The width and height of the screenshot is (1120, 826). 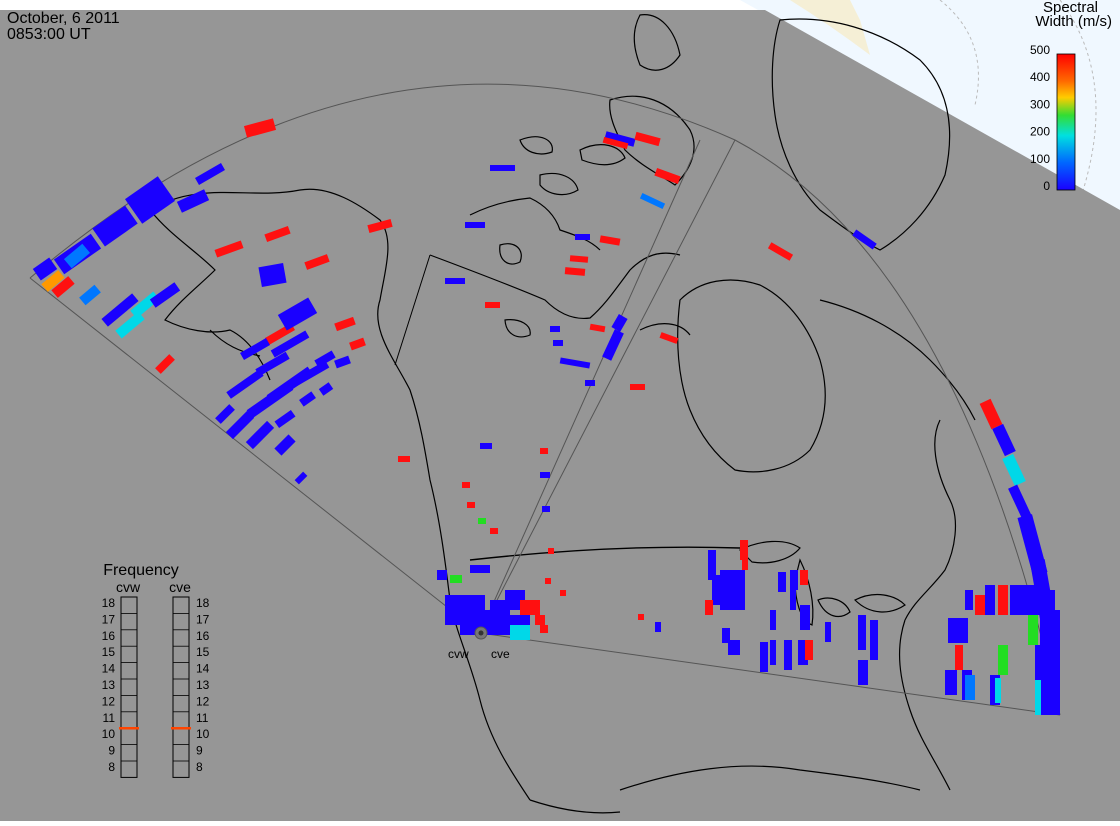 What do you see at coordinates (1040, 159) in the screenshot?
I see `colorbar-tick-label: 100` at bounding box center [1040, 159].